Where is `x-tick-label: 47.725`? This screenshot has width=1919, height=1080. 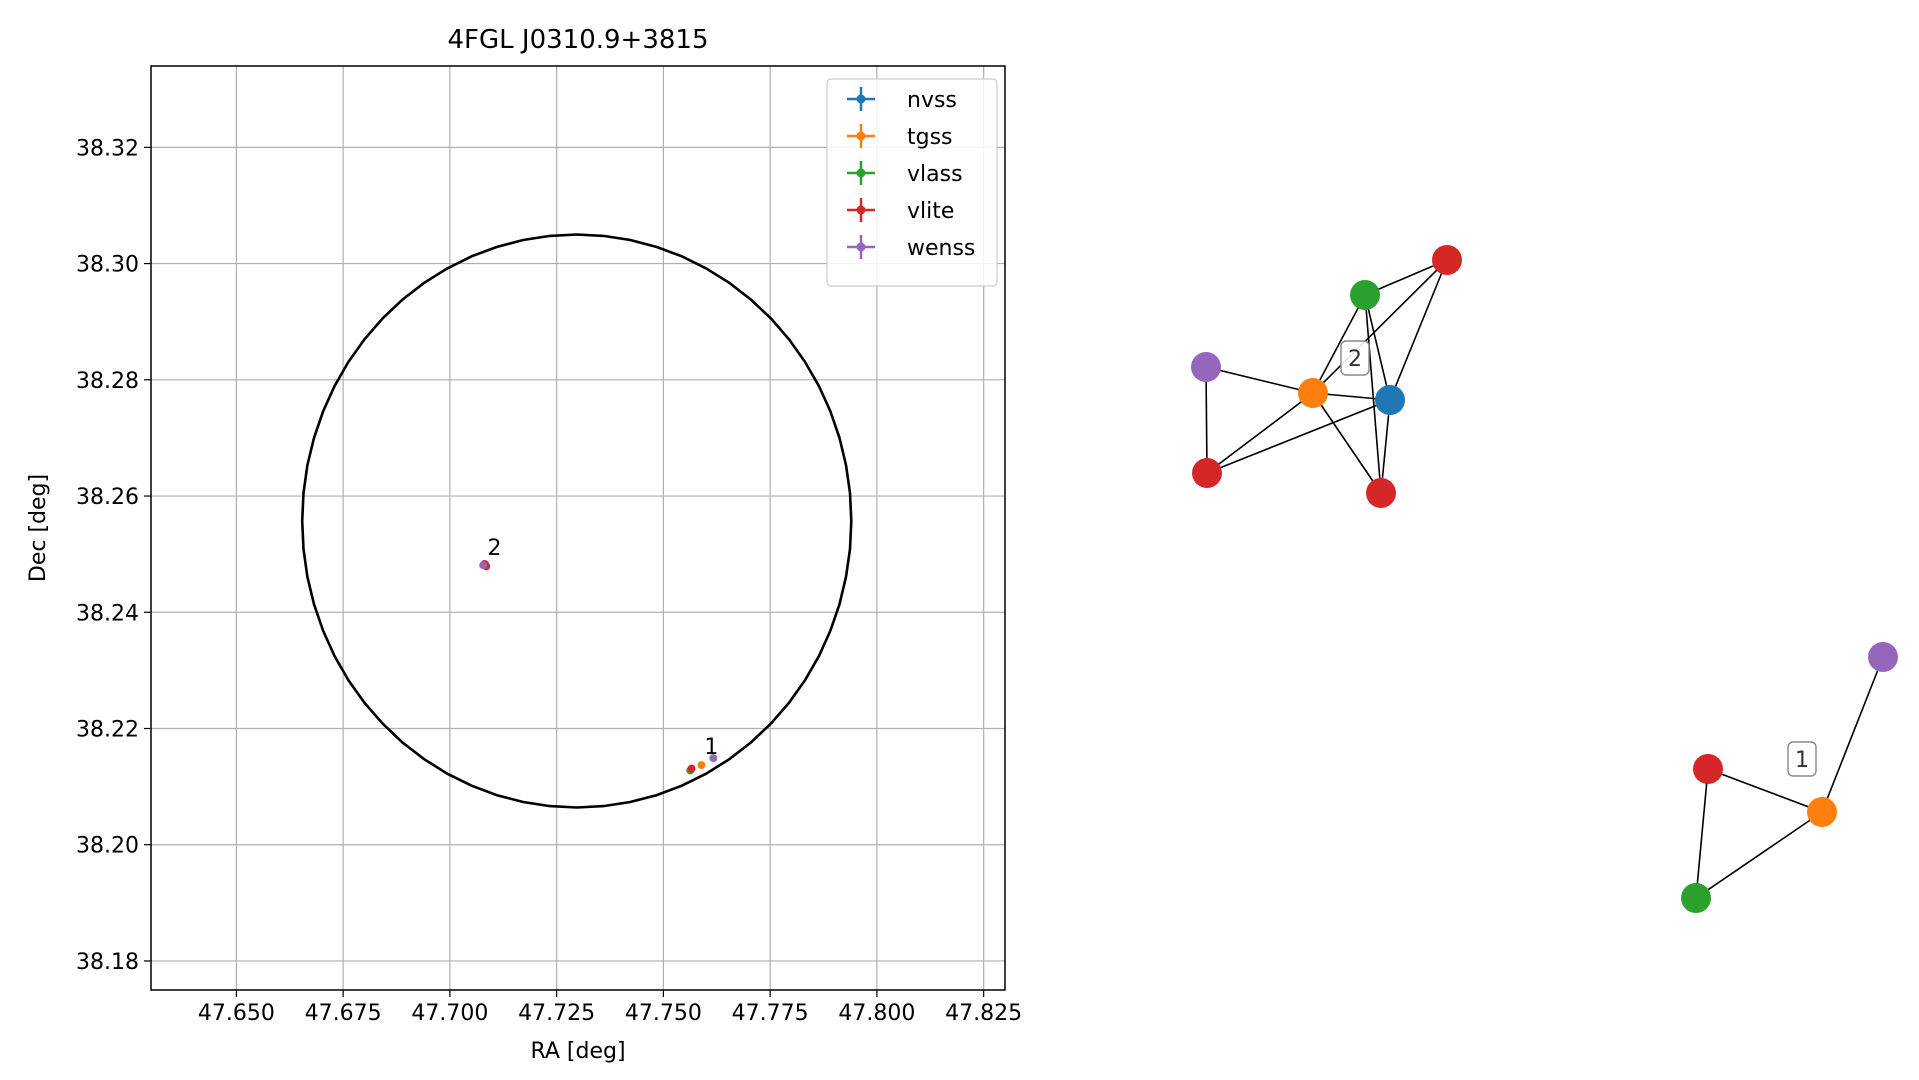
x-tick-label: 47.725 is located at coordinates (556, 1013).